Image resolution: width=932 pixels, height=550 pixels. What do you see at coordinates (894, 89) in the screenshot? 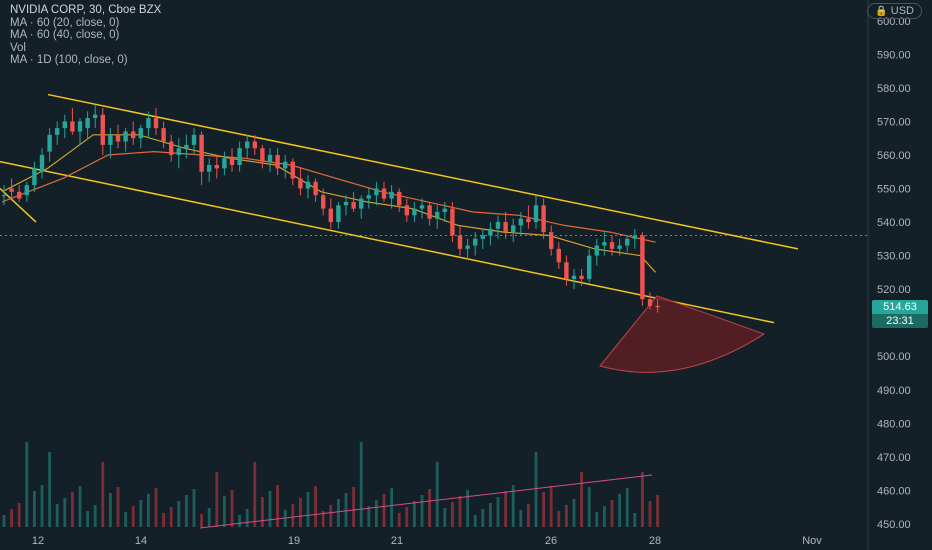
I see `y-tick-label: 580.00` at bounding box center [894, 89].